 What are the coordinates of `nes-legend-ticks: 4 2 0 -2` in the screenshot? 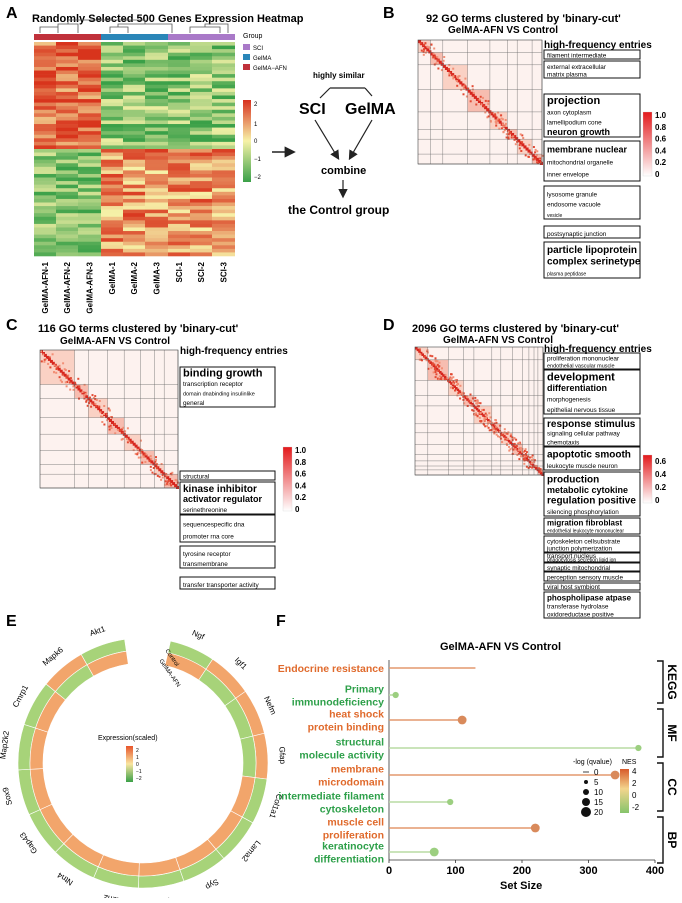 It's located at (636, 789).